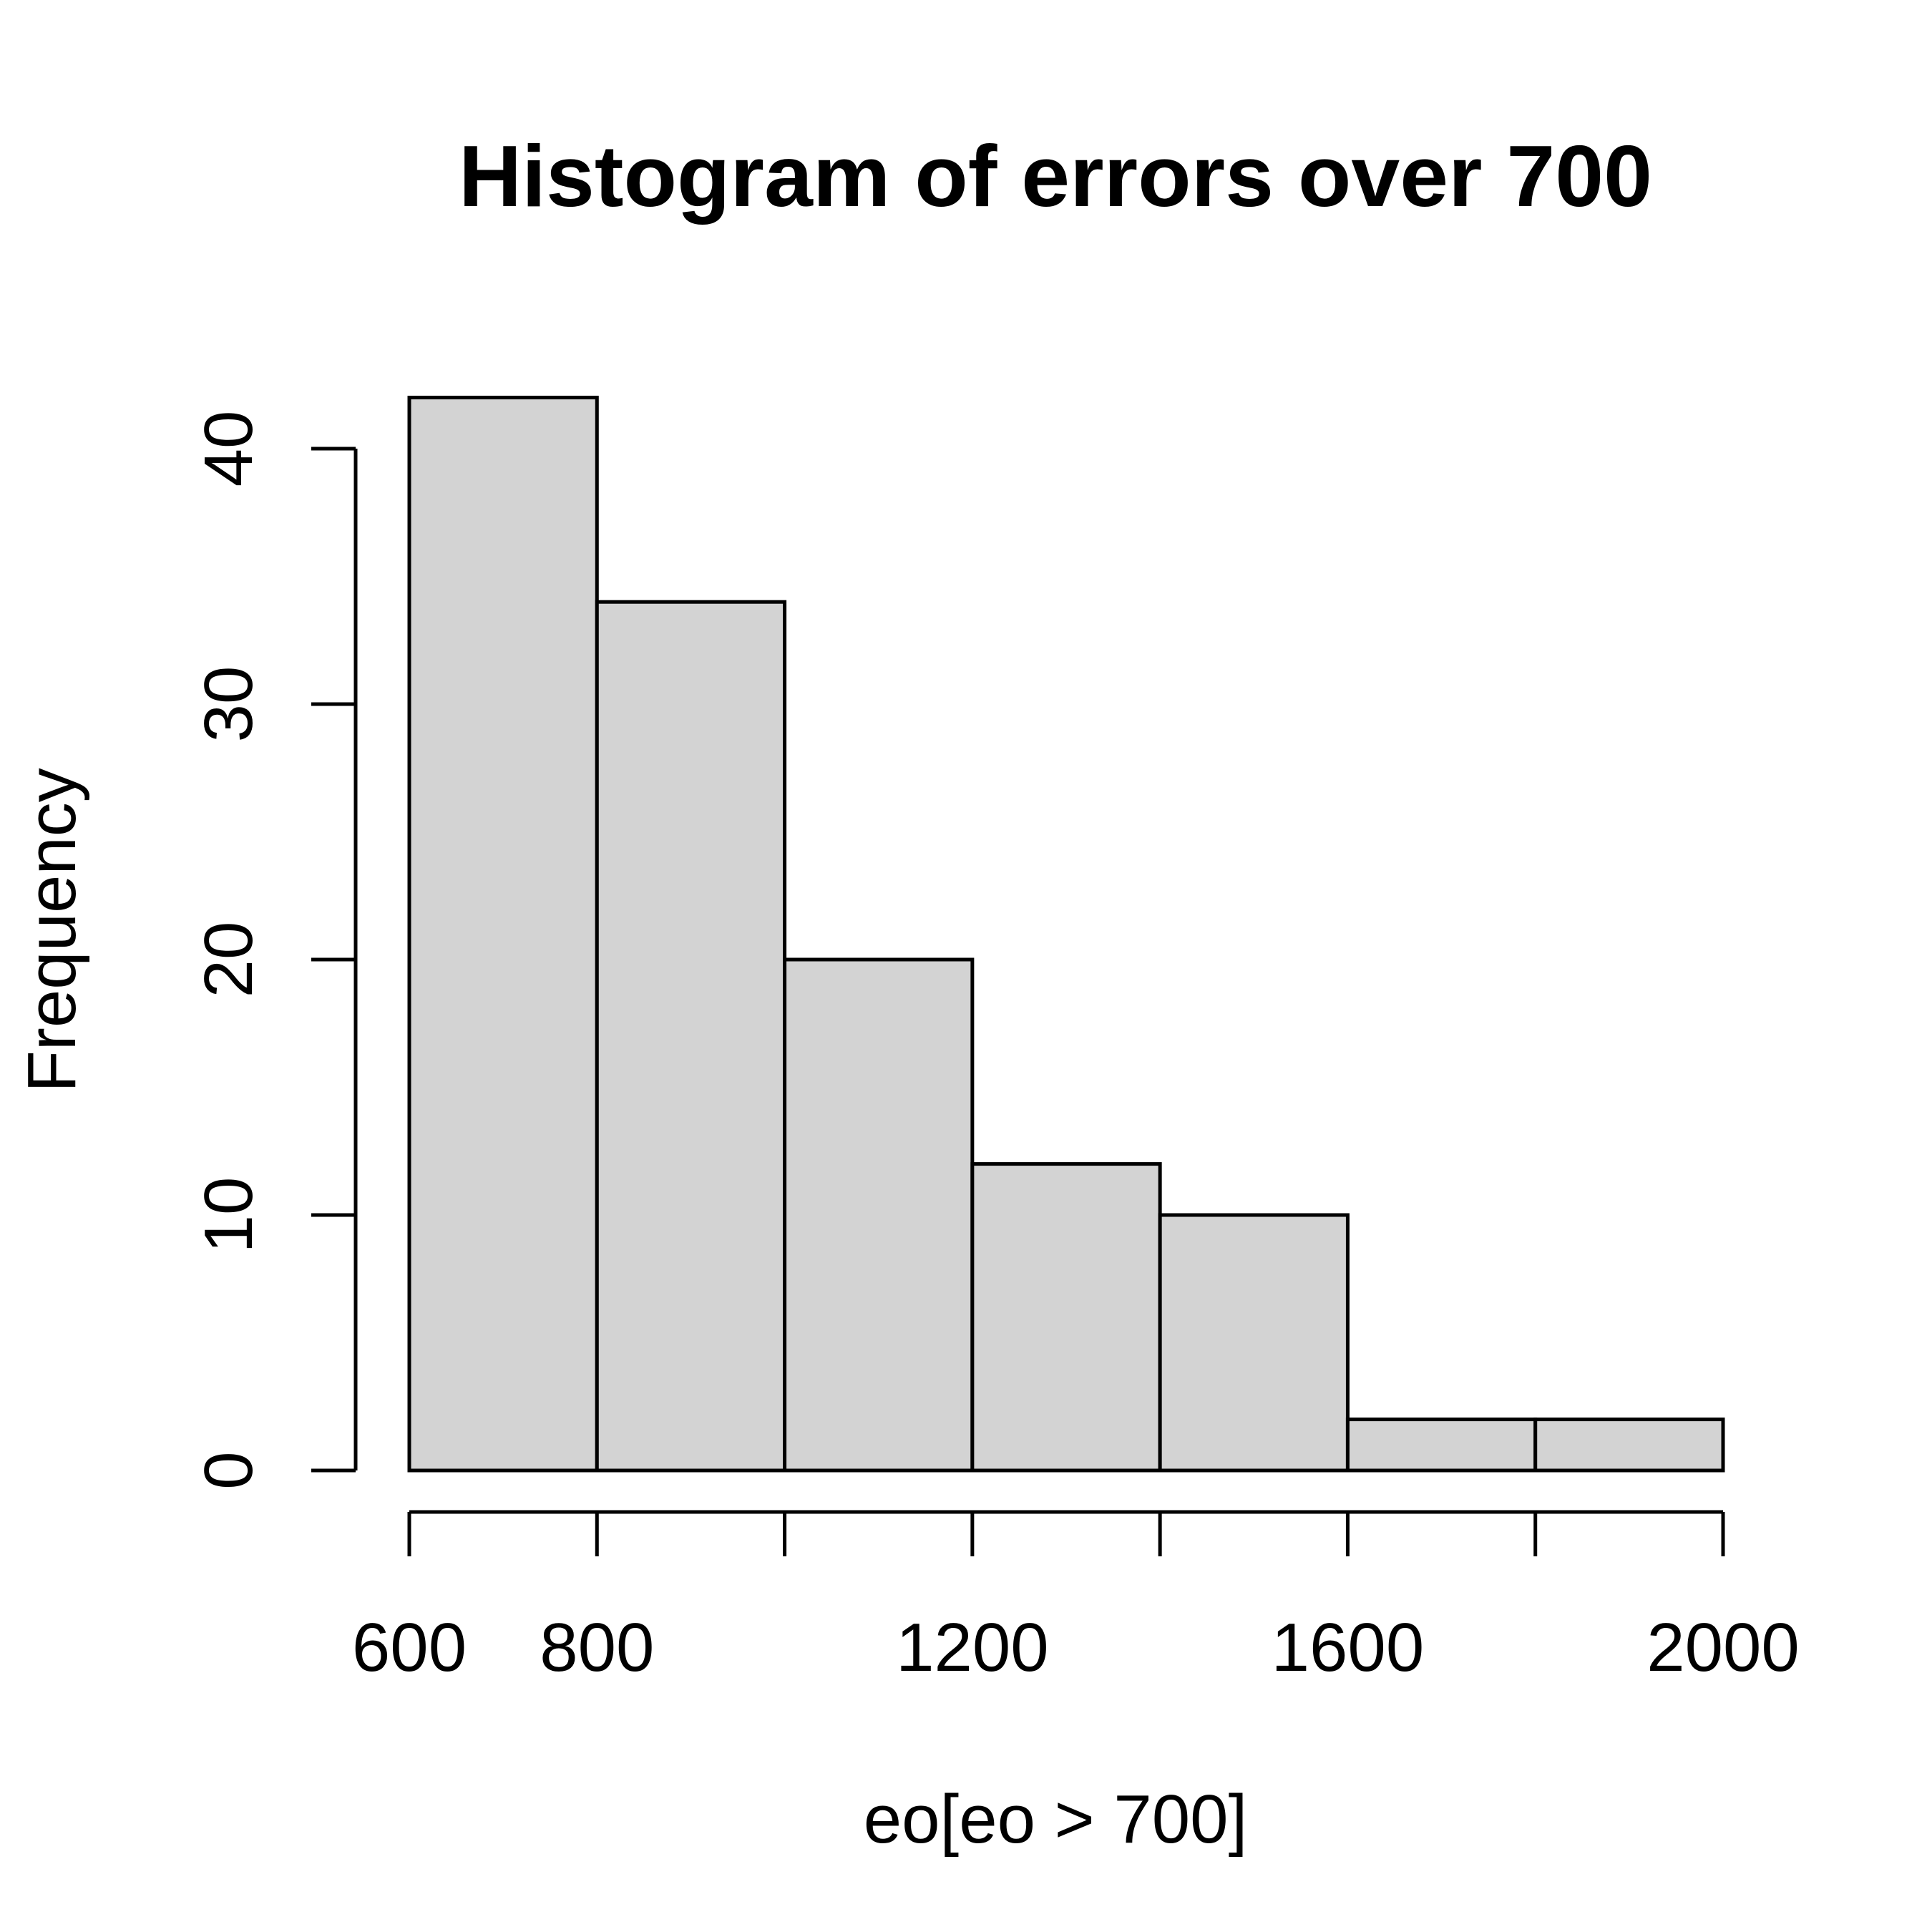 The width and height of the screenshot is (1932, 1932). I want to click on y-tick-label: 30, so click(228, 704).